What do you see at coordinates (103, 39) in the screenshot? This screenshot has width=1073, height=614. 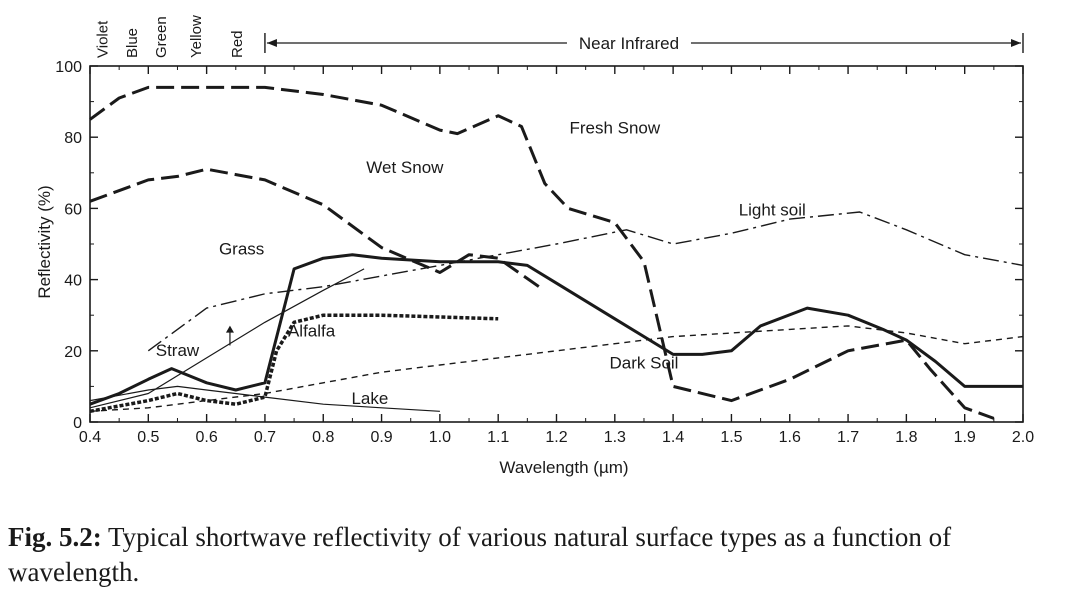 I see `band-label-violet: Violet` at bounding box center [103, 39].